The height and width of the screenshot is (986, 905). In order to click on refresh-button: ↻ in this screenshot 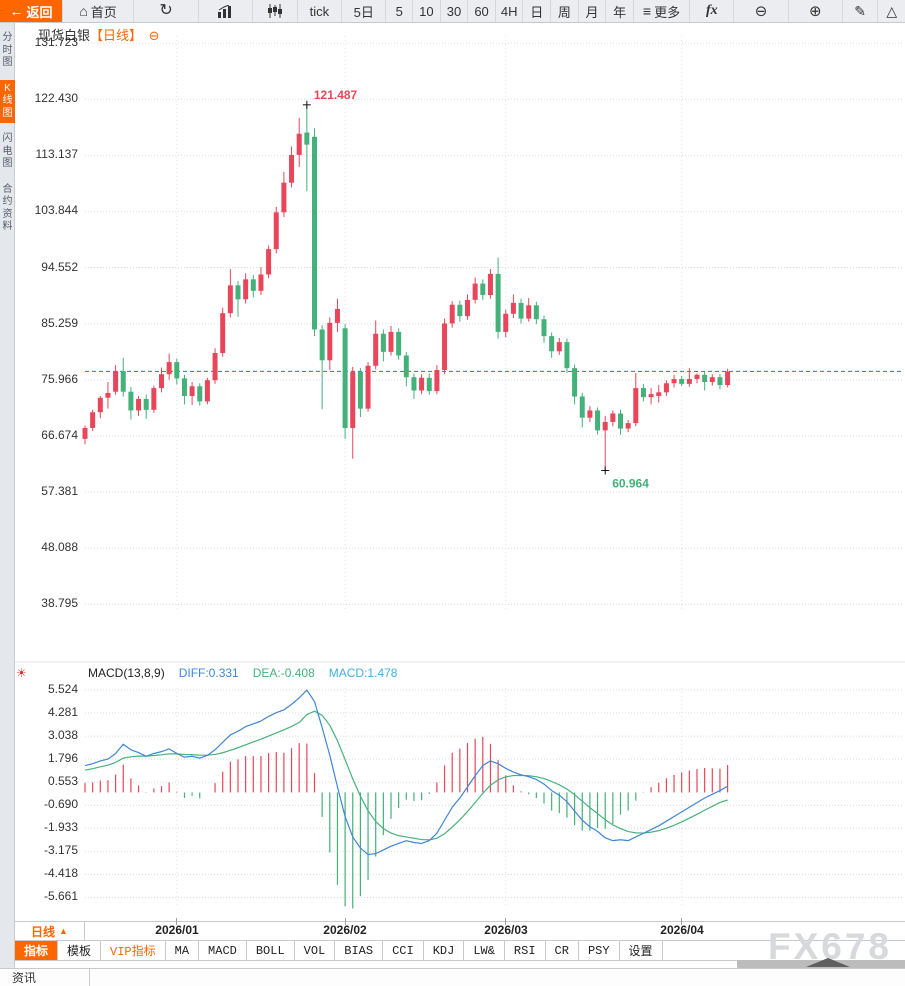, I will do `click(167, 11)`.